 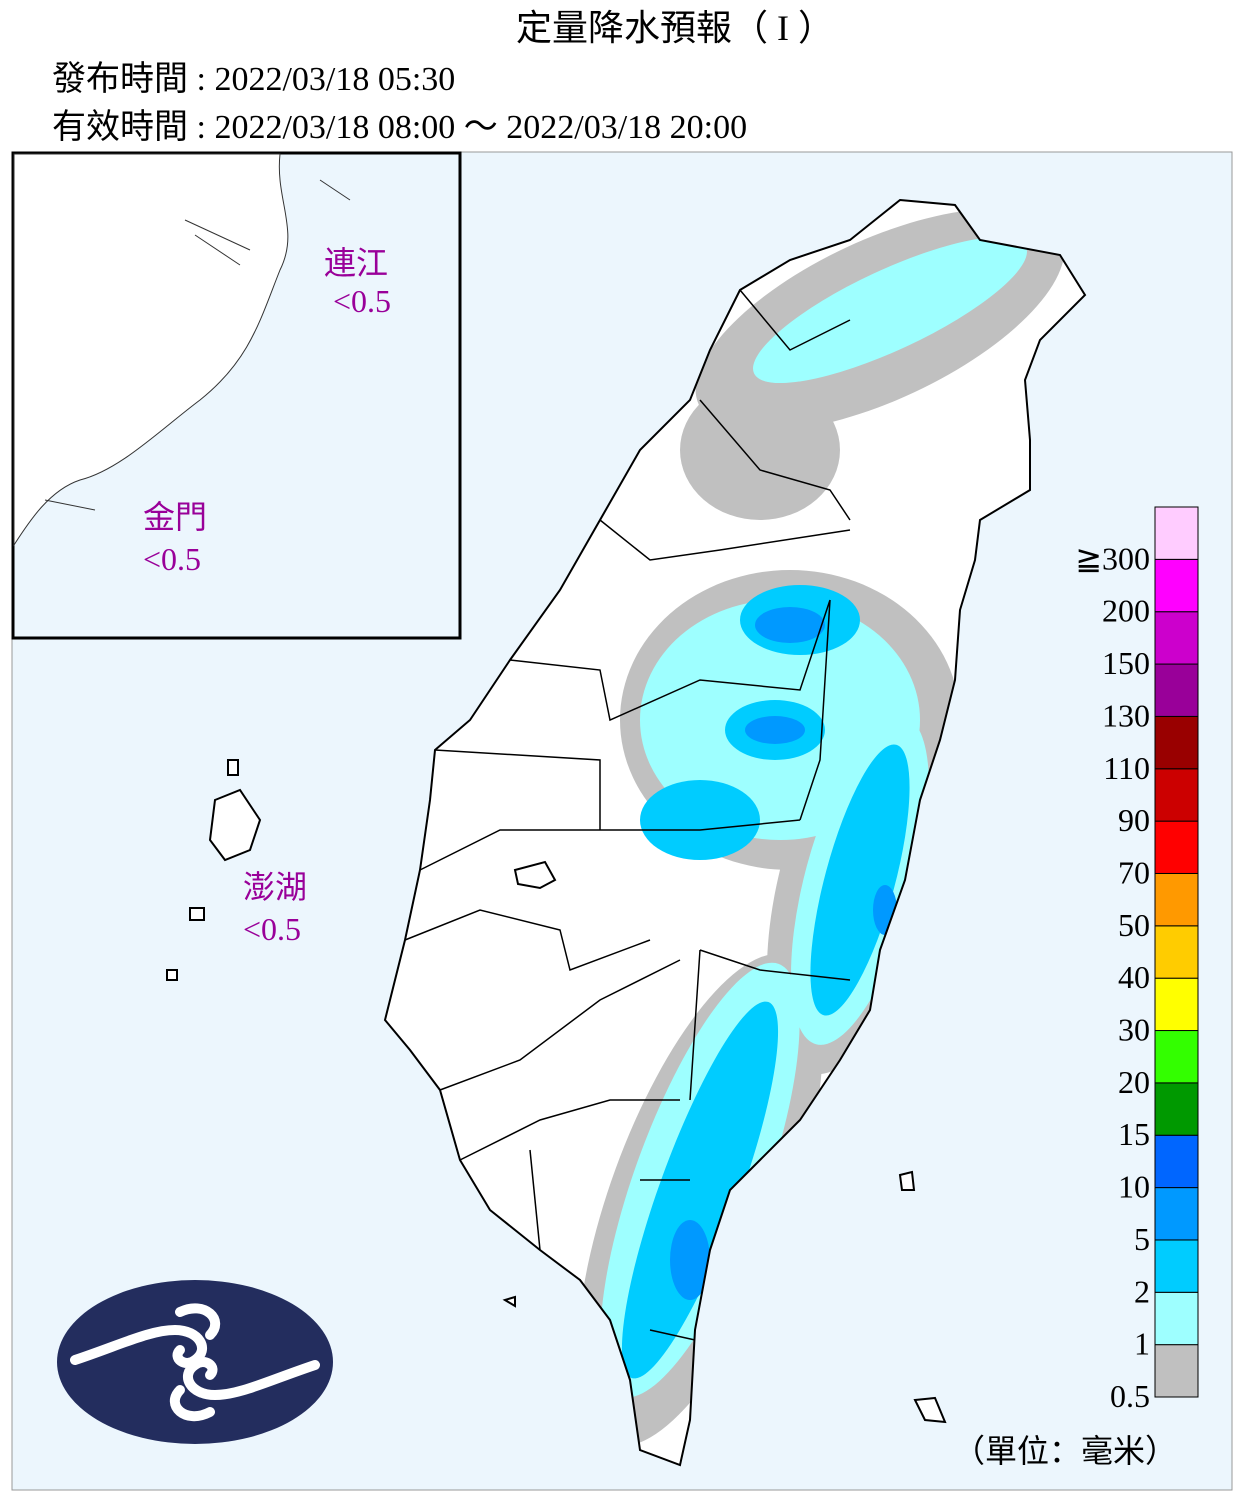 What do you see at coordinates (197, 345) in the screenshot?
I see `inset-rivers` at bounding box center [197, 345].